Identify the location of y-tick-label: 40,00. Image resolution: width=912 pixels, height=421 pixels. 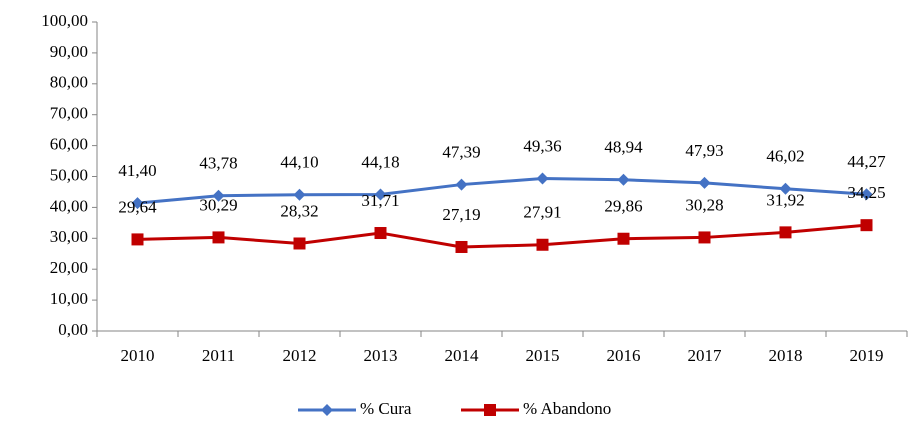
(69, 205).